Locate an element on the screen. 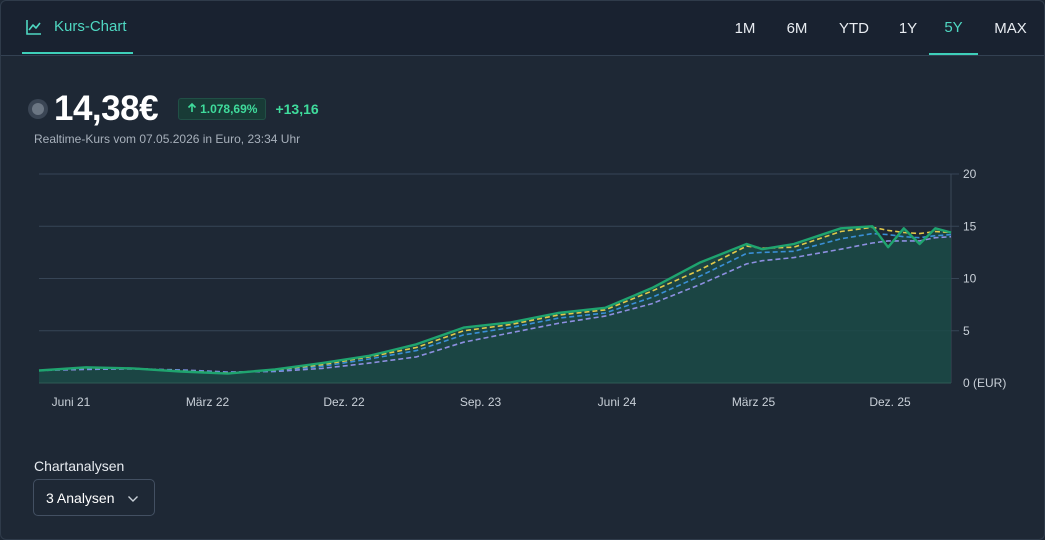 The image size is (1045, 540). line-chart-icon is located at coordinates (34, 27).